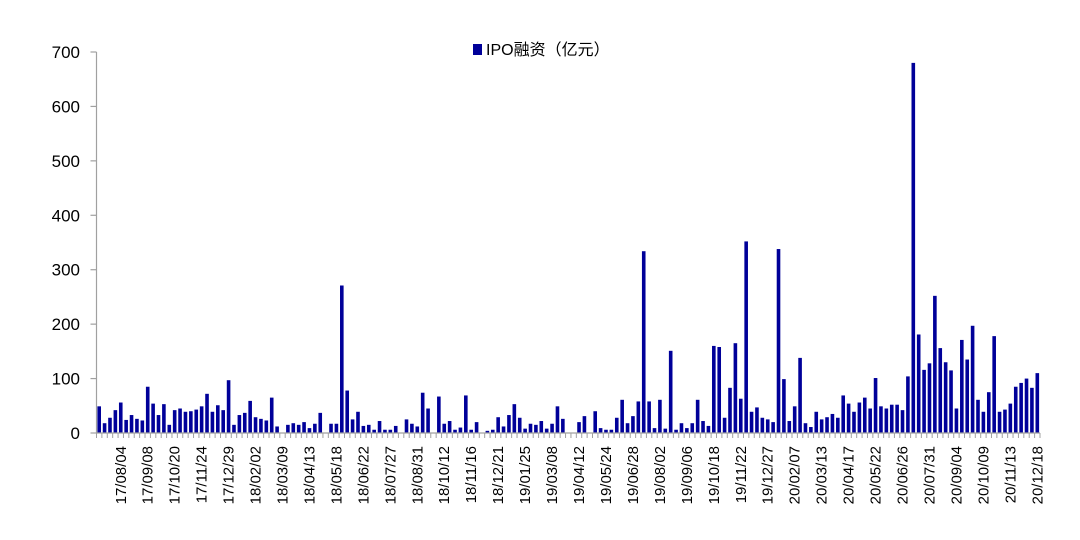 Image resolution: width=1080 pixels, height=540 pixels. Describe the element at coordinates (1010, 474) in the screenshot. I see `x-tick-label: 20/11/13` at that location.